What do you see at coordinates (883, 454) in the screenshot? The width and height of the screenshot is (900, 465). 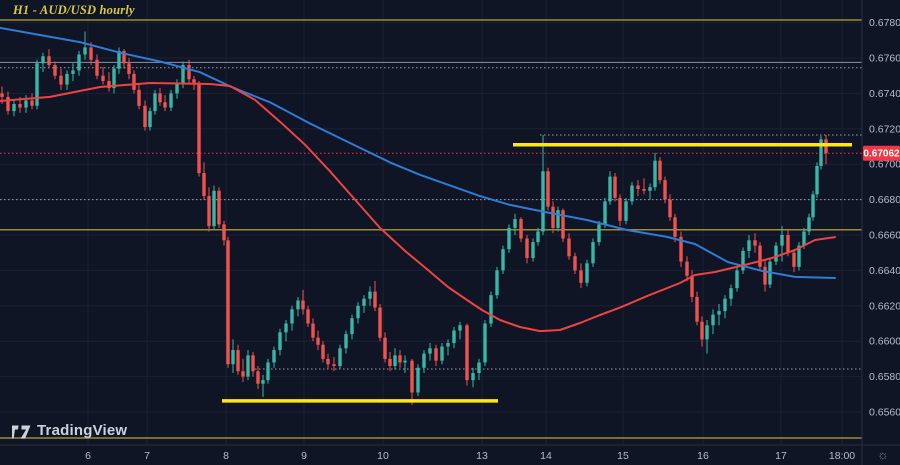 I see `theme-sun-icon: ☼` at bounding box center [883, 454].